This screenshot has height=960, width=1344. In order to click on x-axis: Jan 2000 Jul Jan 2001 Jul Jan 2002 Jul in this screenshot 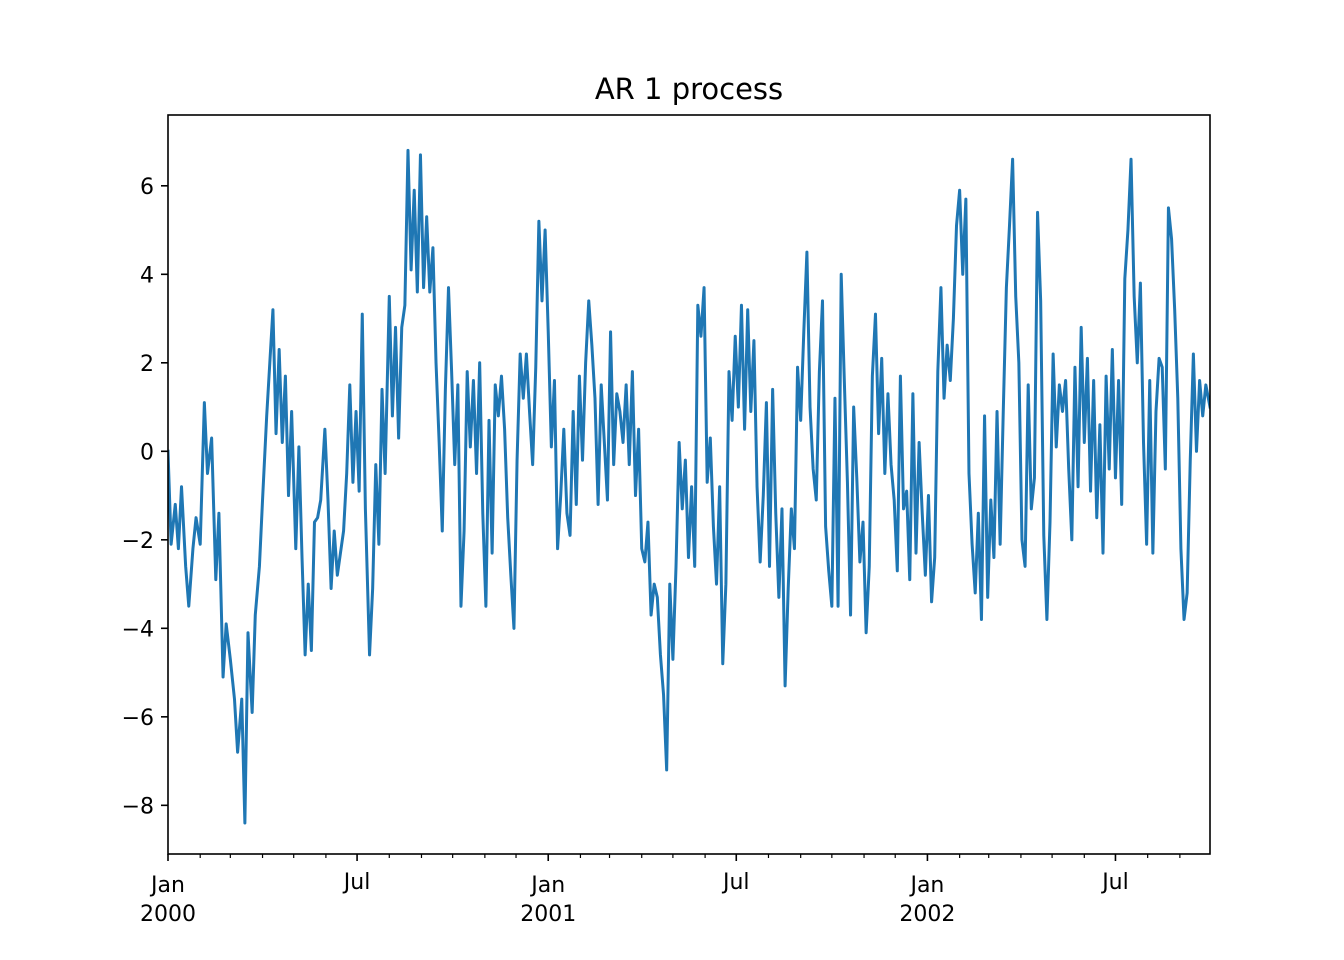, I will do `click(660, 890)`.